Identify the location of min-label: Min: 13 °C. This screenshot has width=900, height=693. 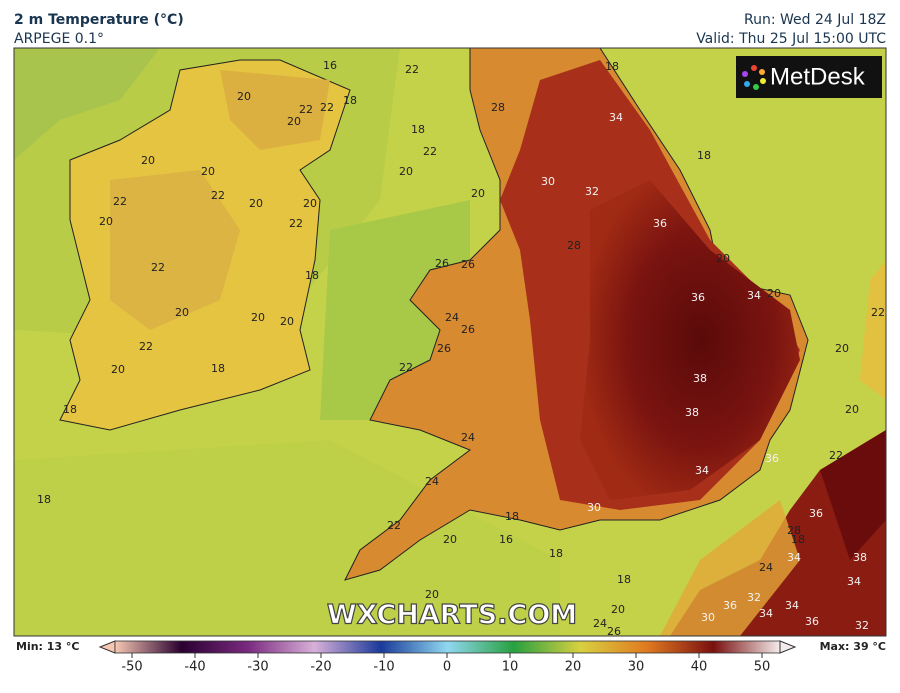
(48, 646).